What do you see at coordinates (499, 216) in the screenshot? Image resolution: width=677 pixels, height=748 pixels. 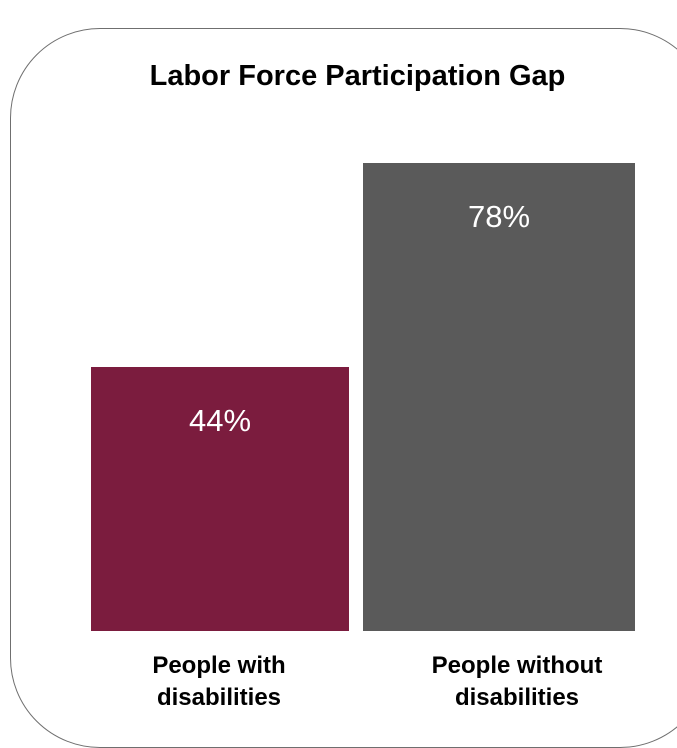 I see `data-label-78: 78%` at bounding box center [499, 216].